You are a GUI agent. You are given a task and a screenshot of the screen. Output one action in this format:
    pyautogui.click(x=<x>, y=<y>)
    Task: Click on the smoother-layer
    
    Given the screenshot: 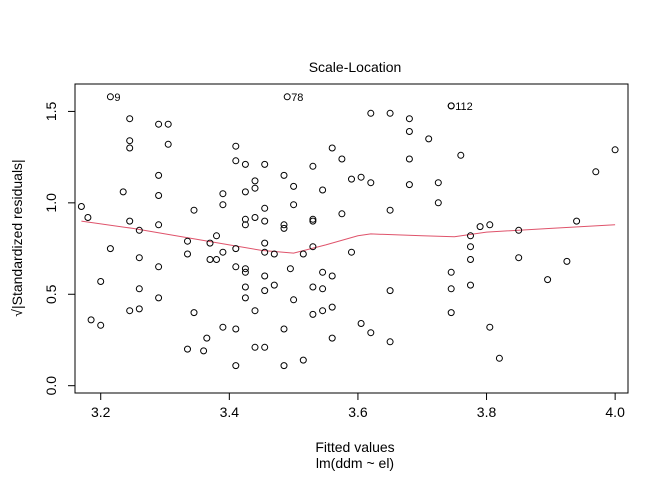 What is the action you would take?
    pyautogui.click(x=348, y=237)
    